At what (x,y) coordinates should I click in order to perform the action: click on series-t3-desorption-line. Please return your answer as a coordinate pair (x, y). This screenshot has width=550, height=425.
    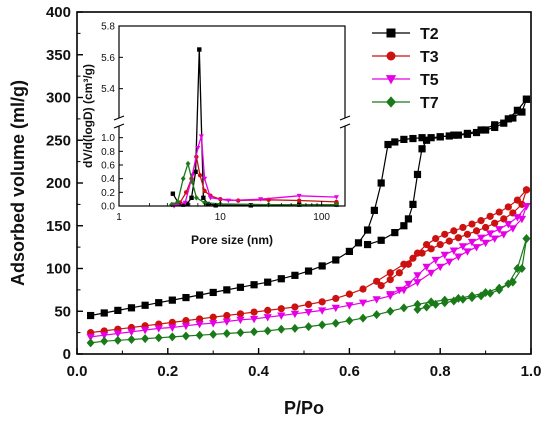
    Looking at the image, I should click on (453, 238).